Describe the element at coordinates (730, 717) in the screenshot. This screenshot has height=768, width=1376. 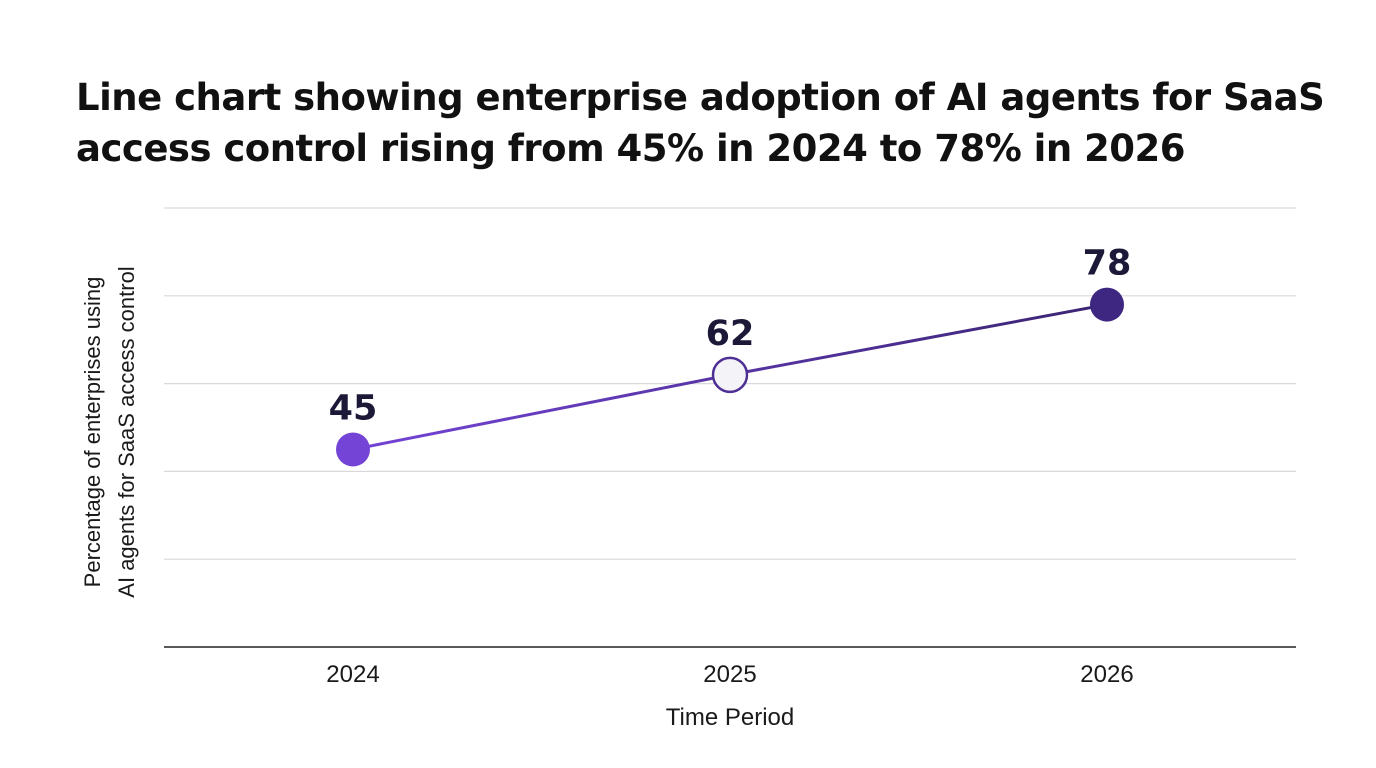
I see `x-axis-label: Time Period` at that location.